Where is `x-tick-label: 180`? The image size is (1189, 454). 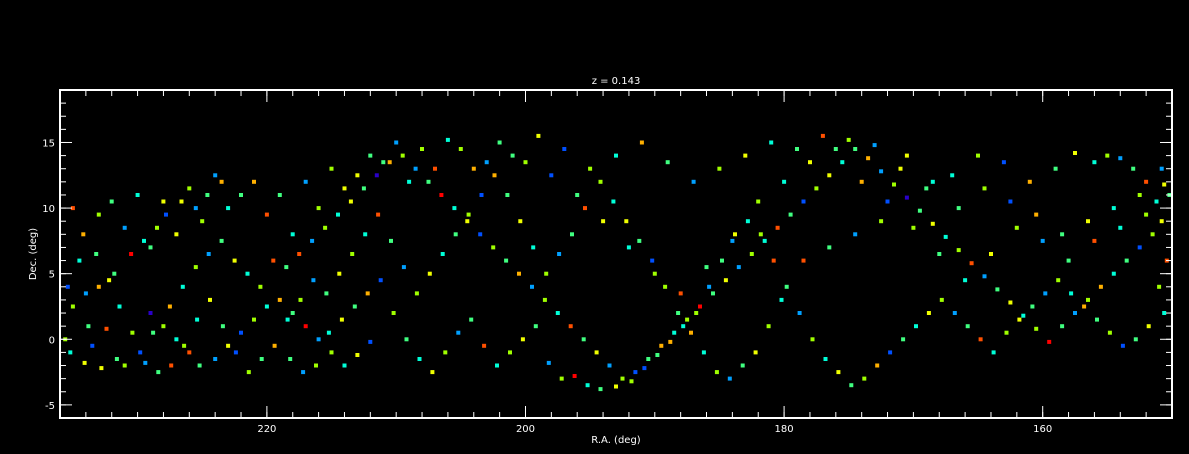
x-tick-label: 180 is located at coordinates (784, 429).